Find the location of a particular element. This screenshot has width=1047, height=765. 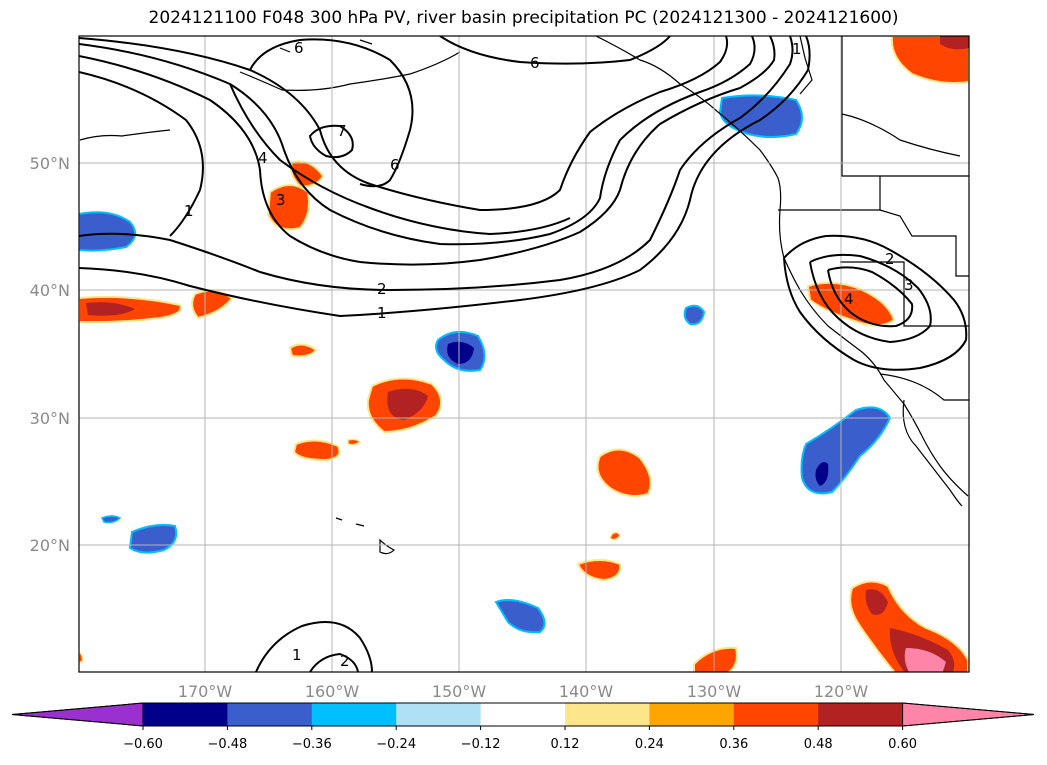

longitude-labels: 170°W 160°W 150°W 140°W 130°W 120°W is located at coordinates (523, 691).